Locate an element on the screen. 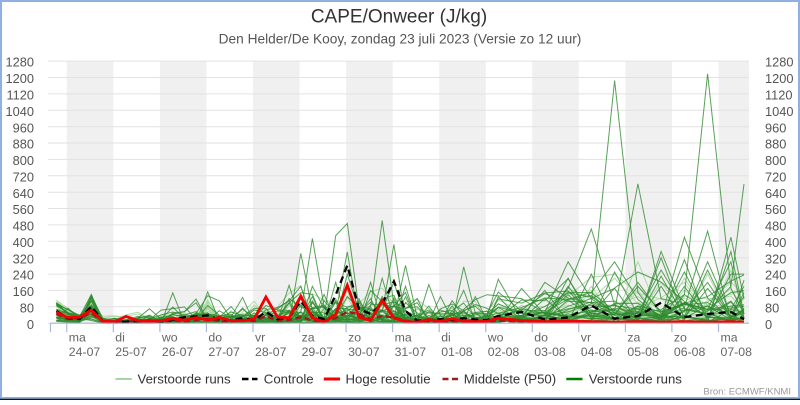  svg-text: 02-08 is located at coordinates (504, 352).